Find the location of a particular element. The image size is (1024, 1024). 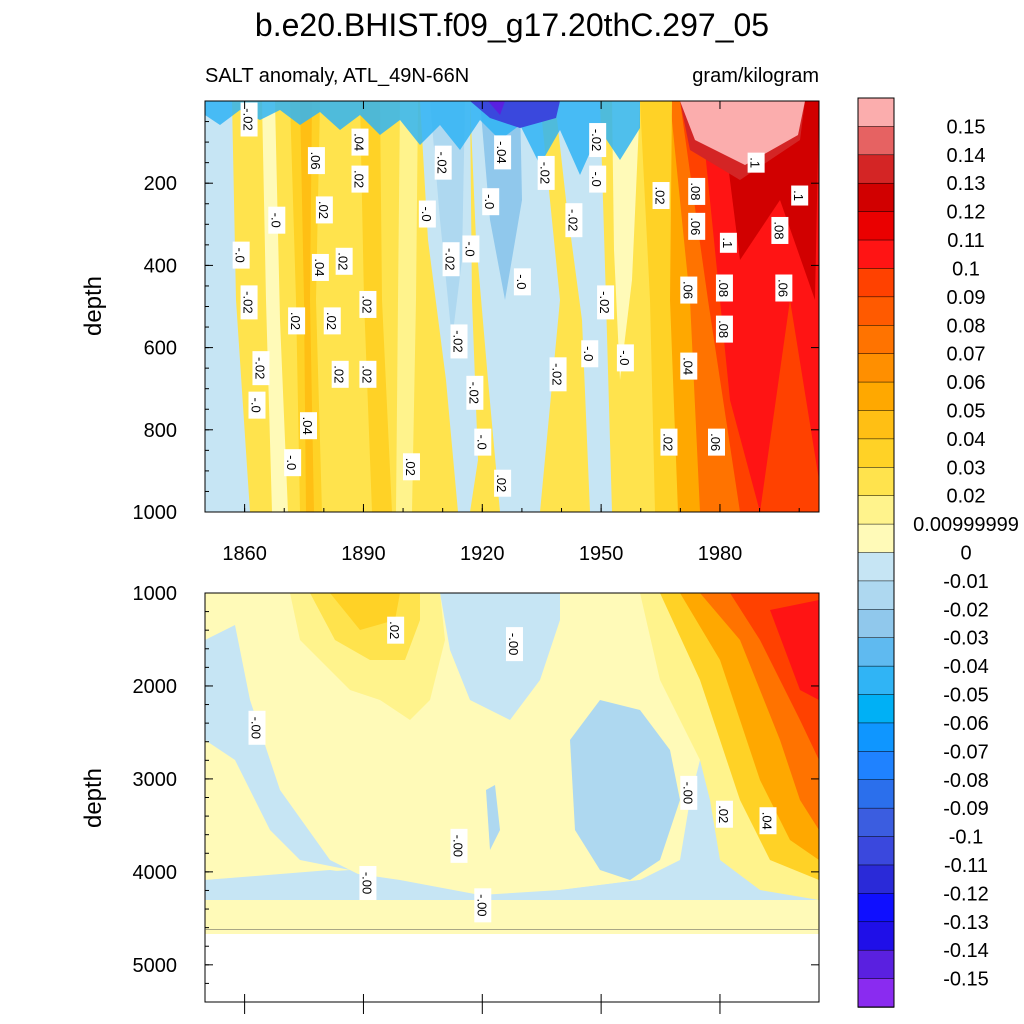

lower-y-tick-label: 3000 is located at coordinates (155, 780).